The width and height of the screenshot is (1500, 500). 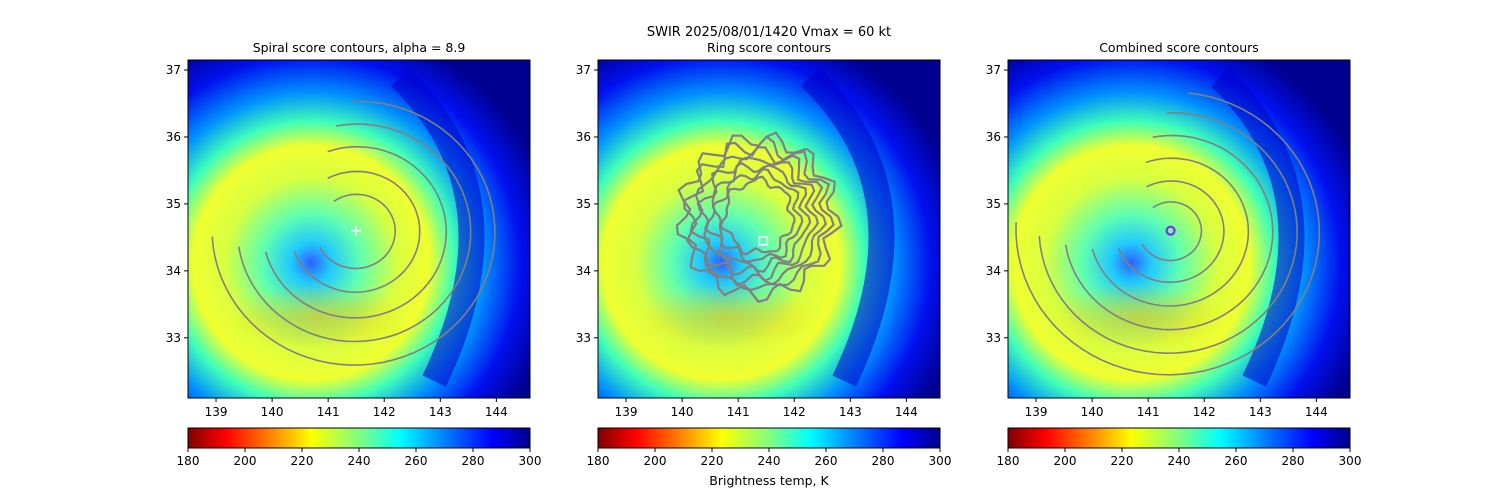 What do you see at coordinates (769, 47) in the screenshot?
I see `panel-title: Ring score contours` at bounding box center [769, 47].